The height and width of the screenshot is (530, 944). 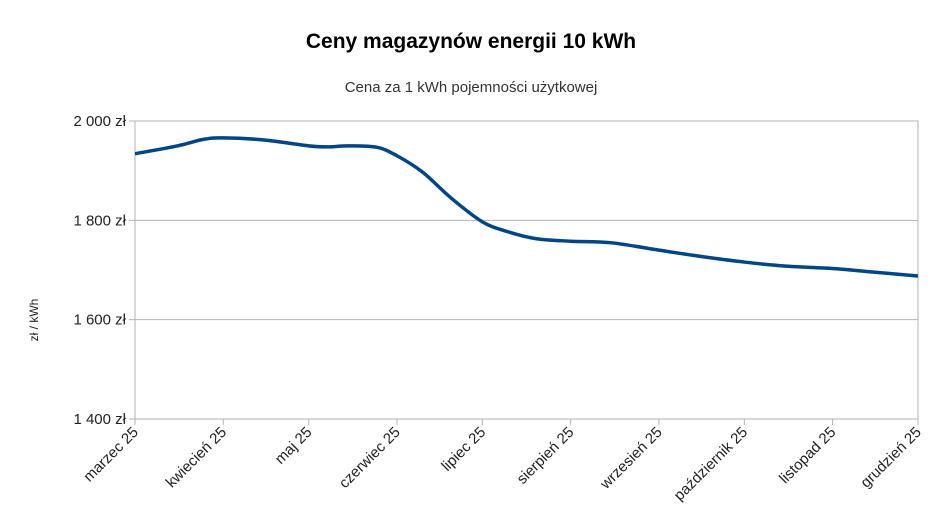 What do you see at coordinates (711, 464) in the screenshot?
I see `x-tick-label: październik 25` at bounding box center [711, 464].